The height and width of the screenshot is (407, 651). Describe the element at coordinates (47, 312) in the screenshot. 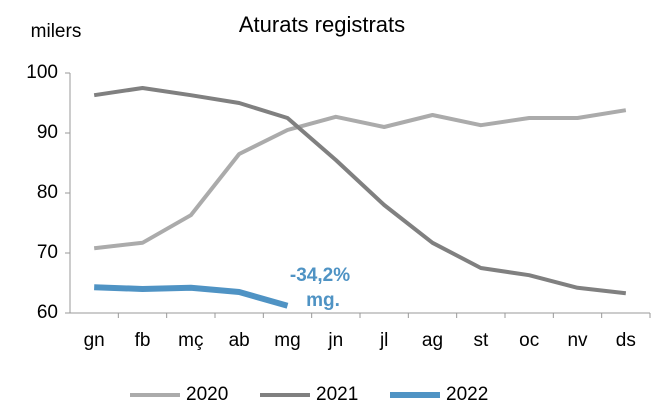

I see `y-tick-label: 60` at that location.